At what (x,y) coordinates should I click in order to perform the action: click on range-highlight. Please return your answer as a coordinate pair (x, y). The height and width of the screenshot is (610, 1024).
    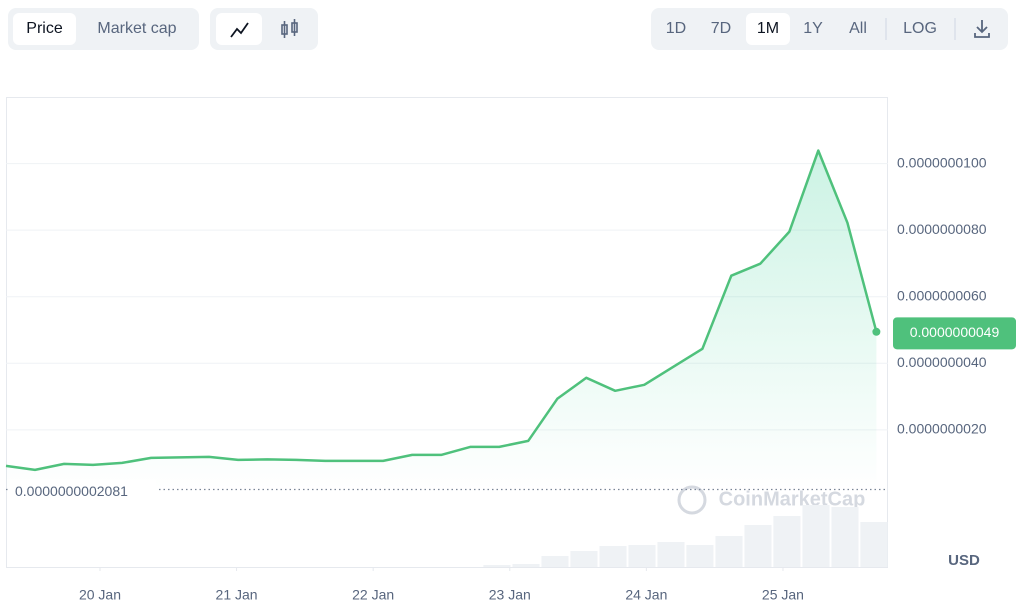
    Looking at the image, I should click on (768, 29).